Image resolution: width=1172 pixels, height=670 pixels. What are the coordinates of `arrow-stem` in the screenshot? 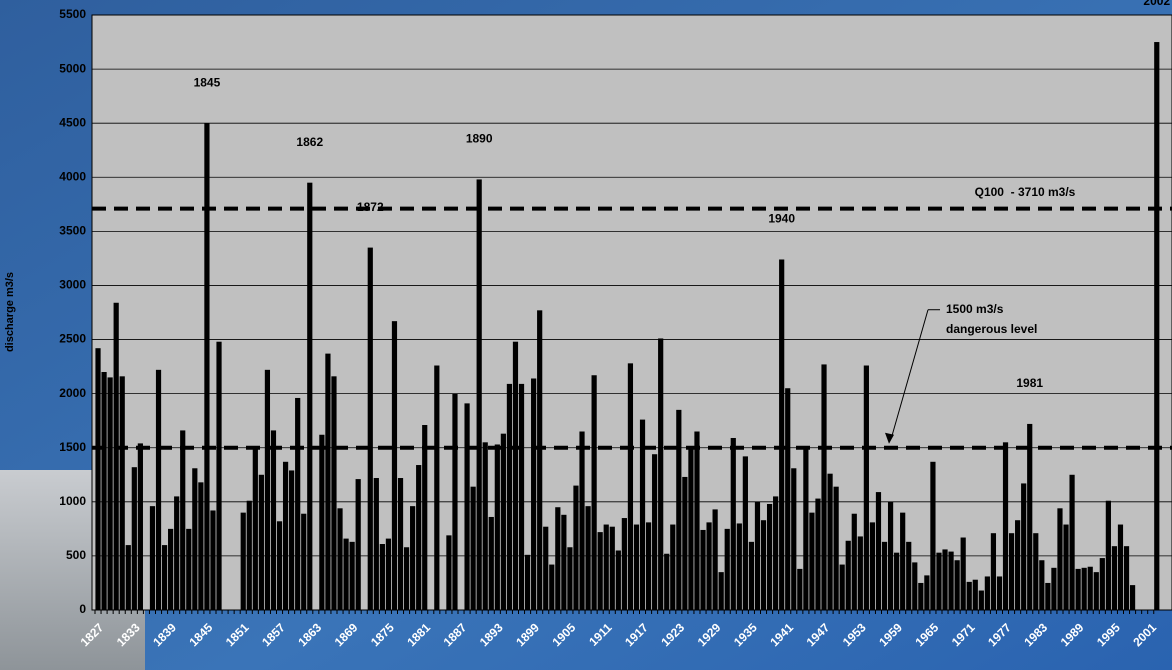 It's located at (910, 372).